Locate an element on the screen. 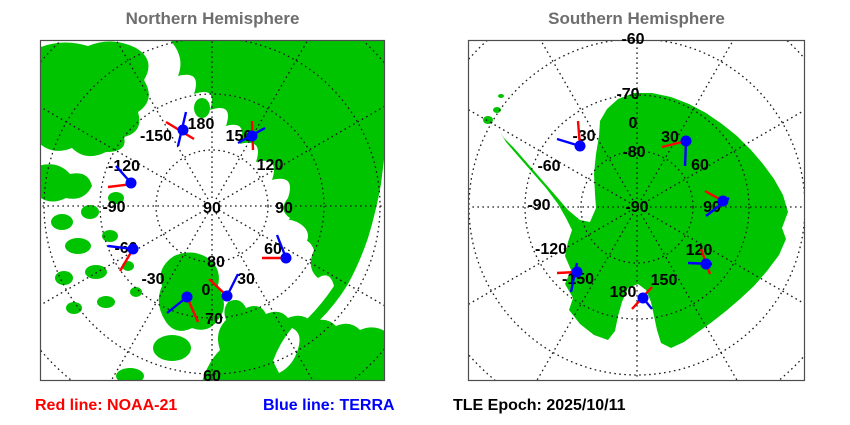 The image size is (850, 425). north-map-title: Northern Hemisphere is located at coordinates (212, 18).